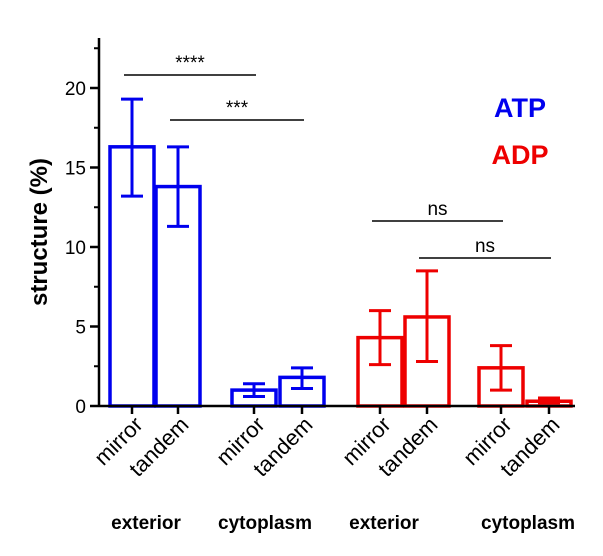 The height and width of the screenshot is (556, 603). Describe the element at coordinates (190, 63) in the screenshot. I see `significance-label: ****` at that location.